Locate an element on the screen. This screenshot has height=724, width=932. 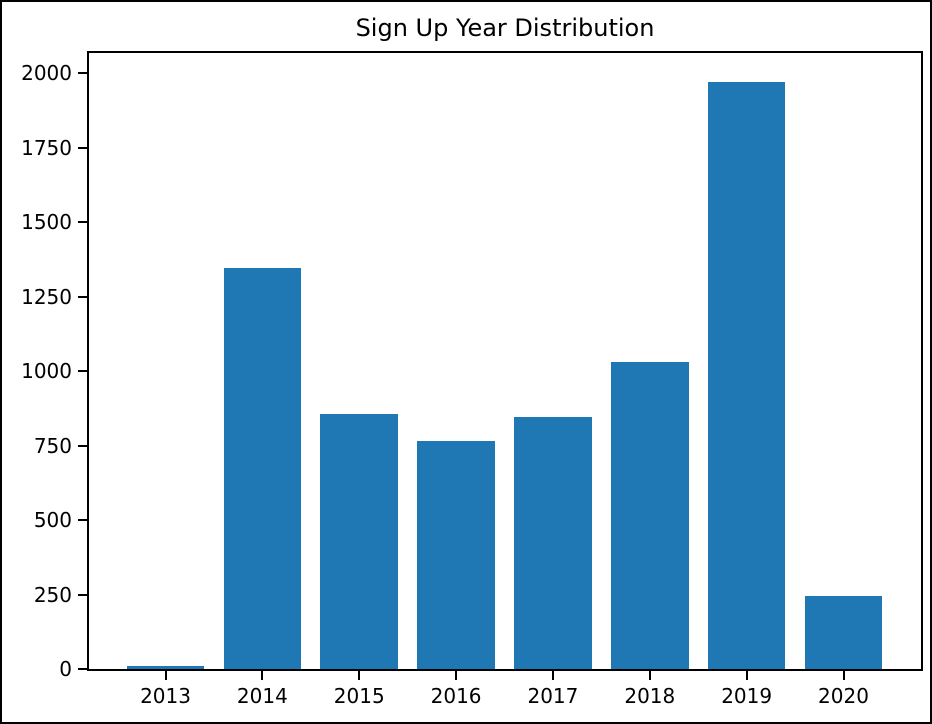
chart-title: Sign Up Year Distribution is located at coordinates (505, 28).